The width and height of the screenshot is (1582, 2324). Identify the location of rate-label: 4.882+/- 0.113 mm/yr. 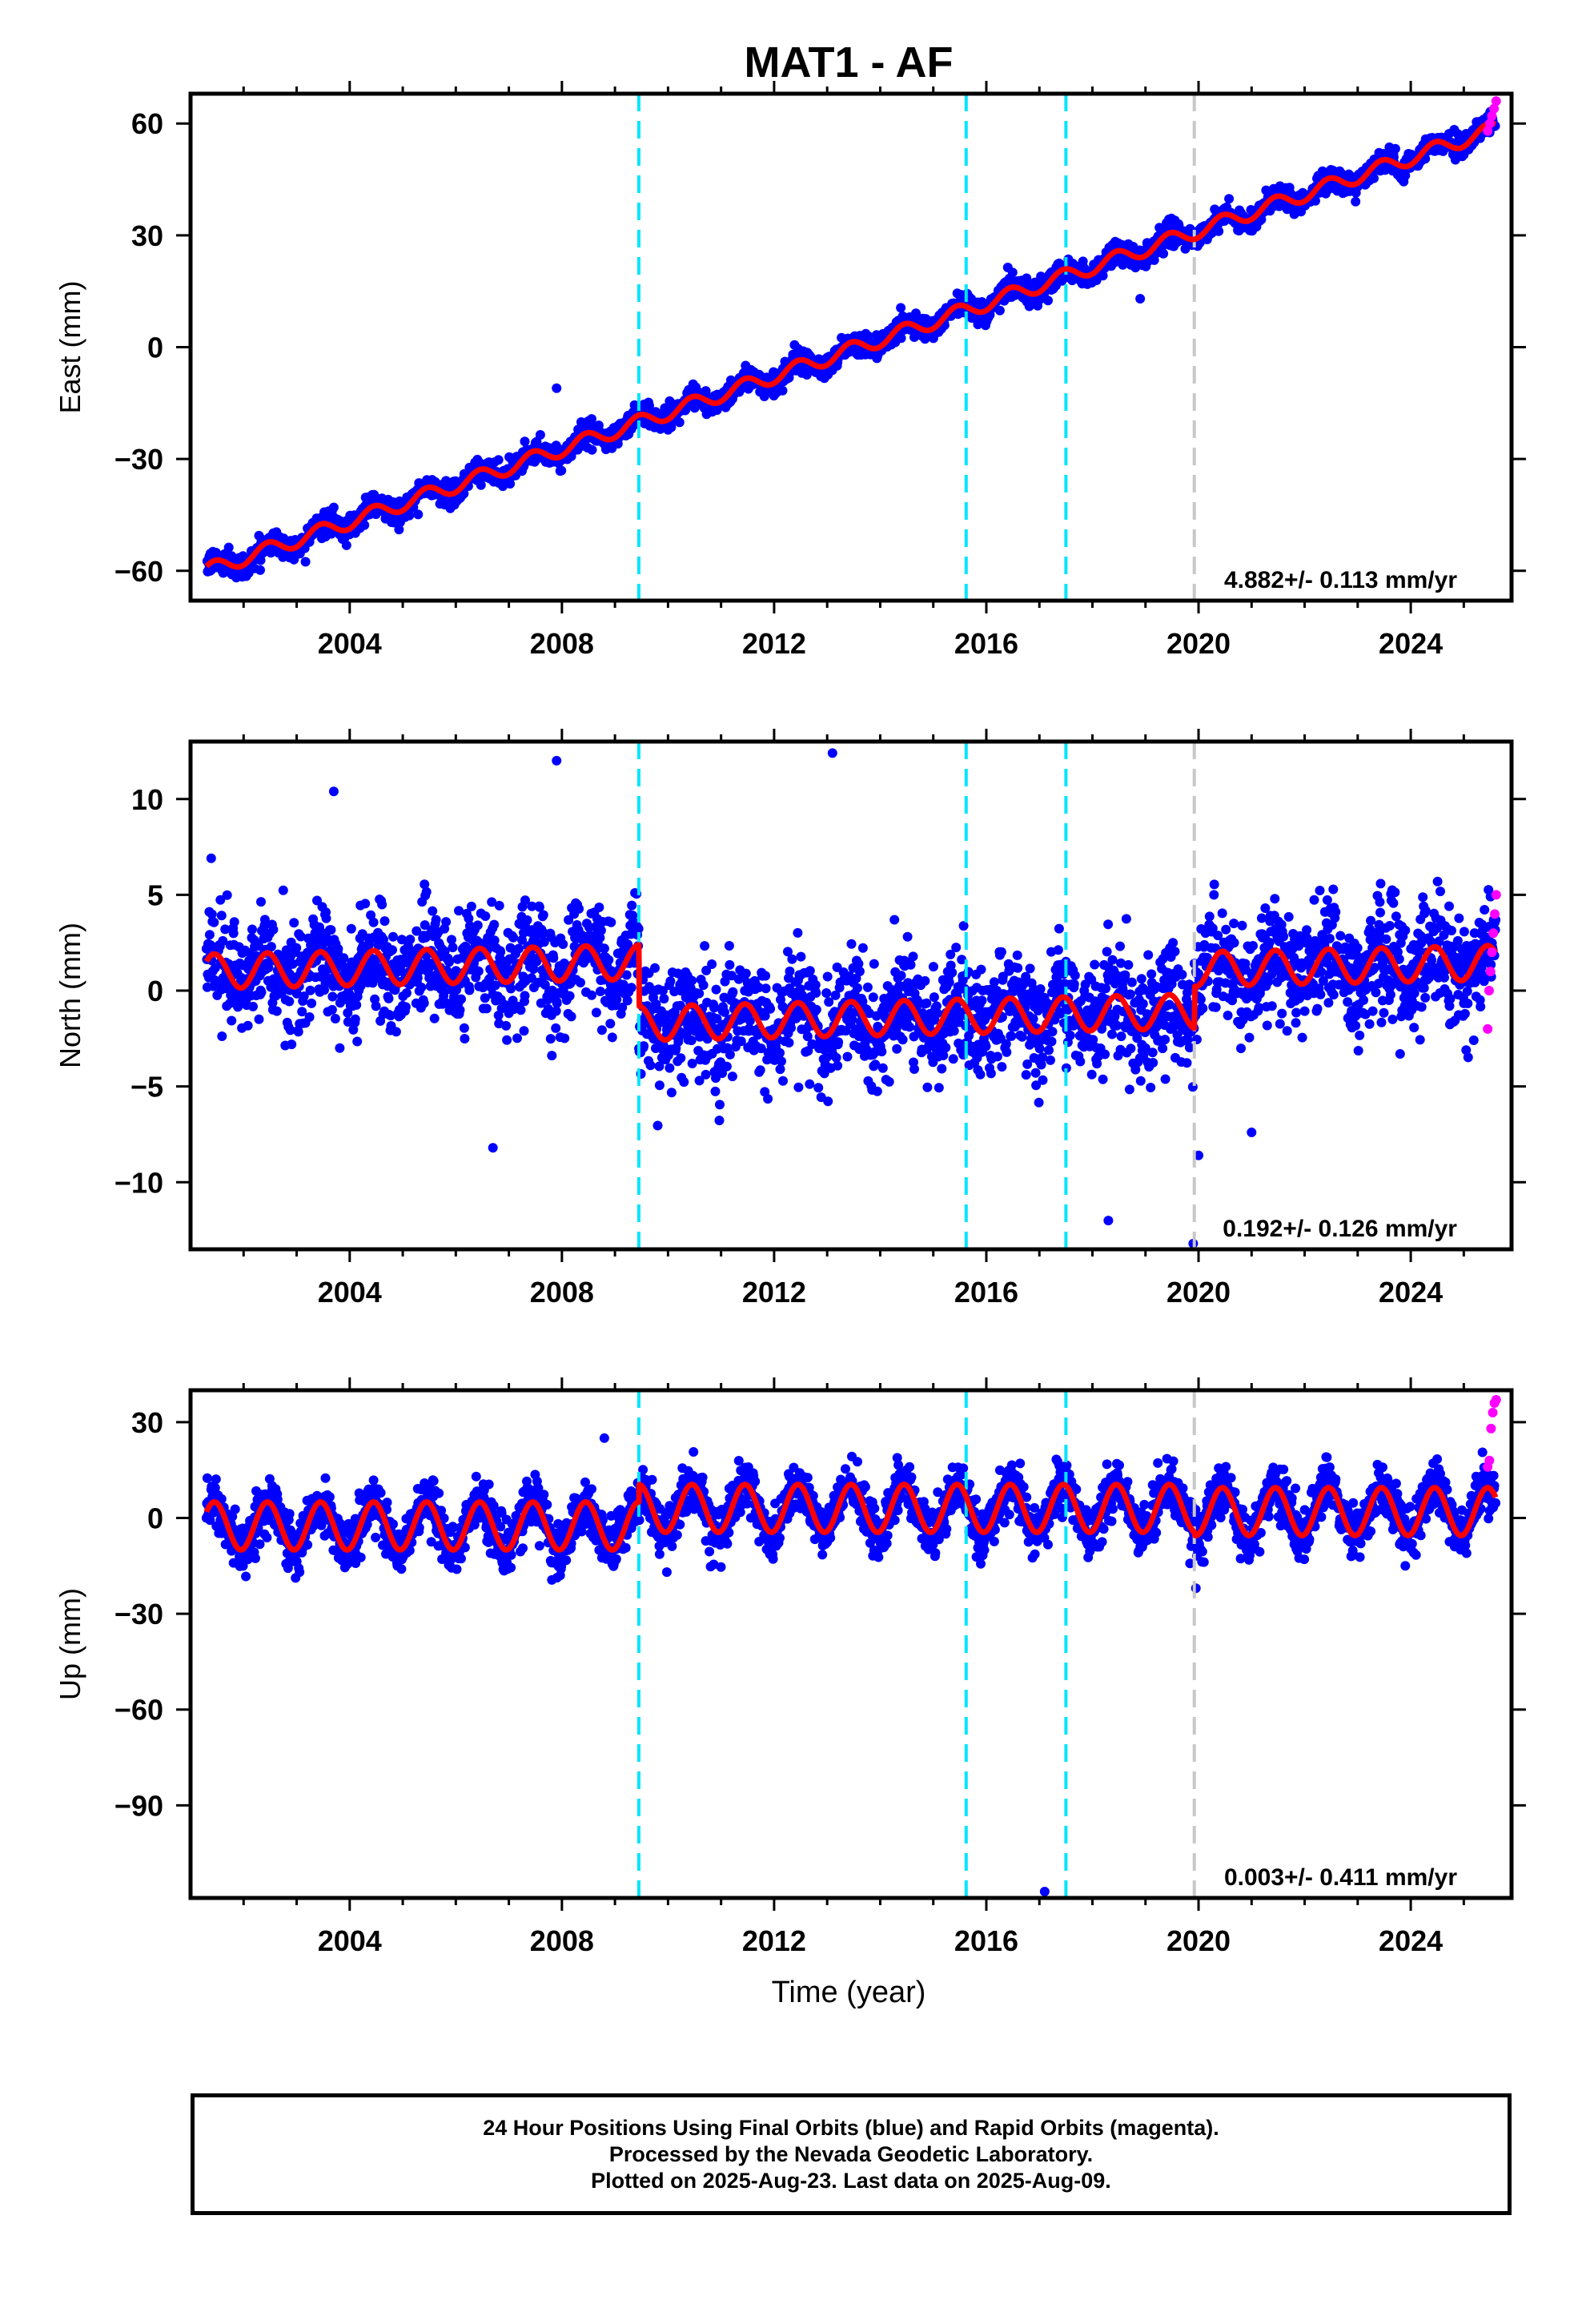
(1340, 580).